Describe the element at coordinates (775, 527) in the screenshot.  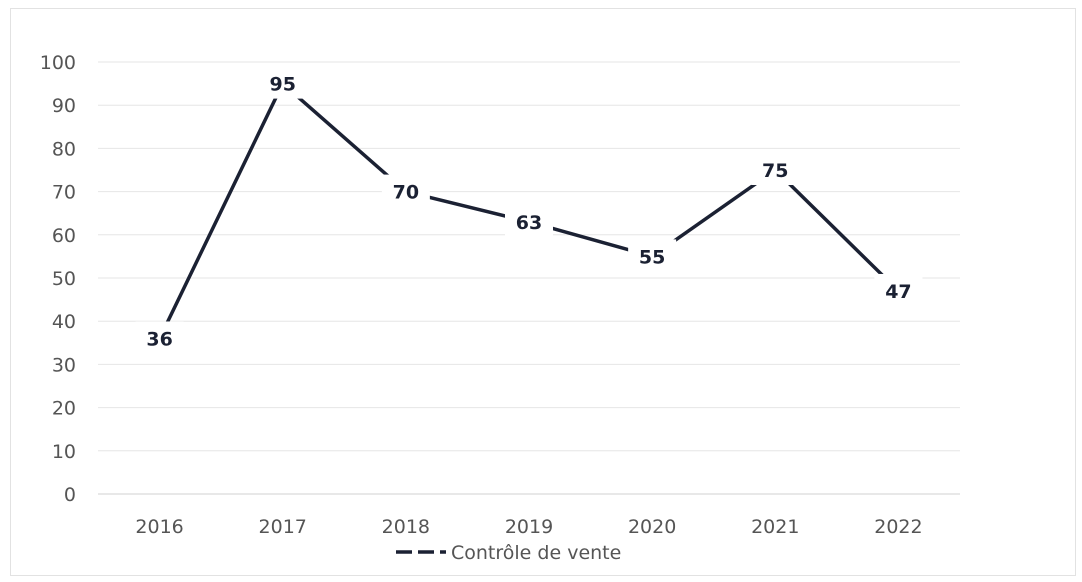
I see `x-tick-label: 2021` at that location.